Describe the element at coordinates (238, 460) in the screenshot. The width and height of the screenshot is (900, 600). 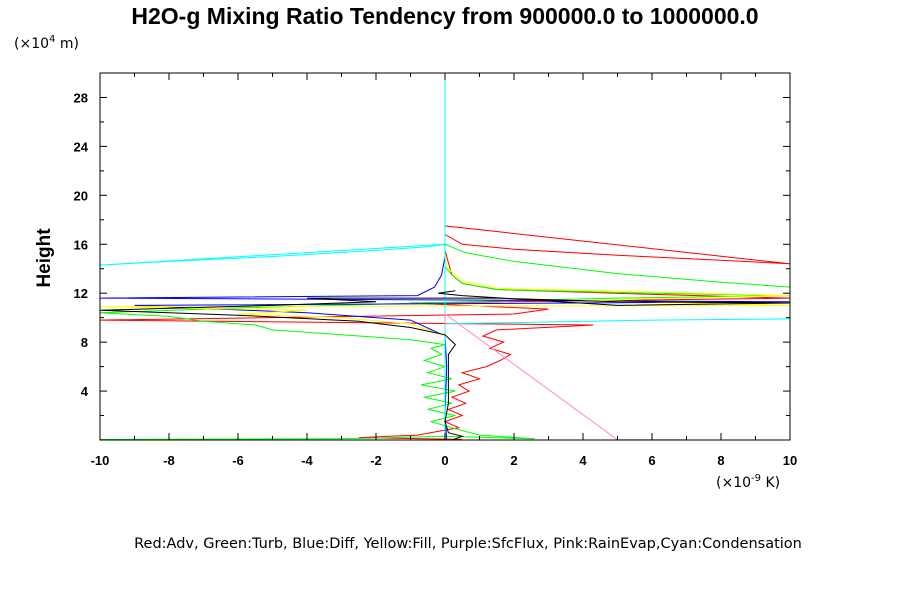
I see `x-tick-label: -6` at that location.